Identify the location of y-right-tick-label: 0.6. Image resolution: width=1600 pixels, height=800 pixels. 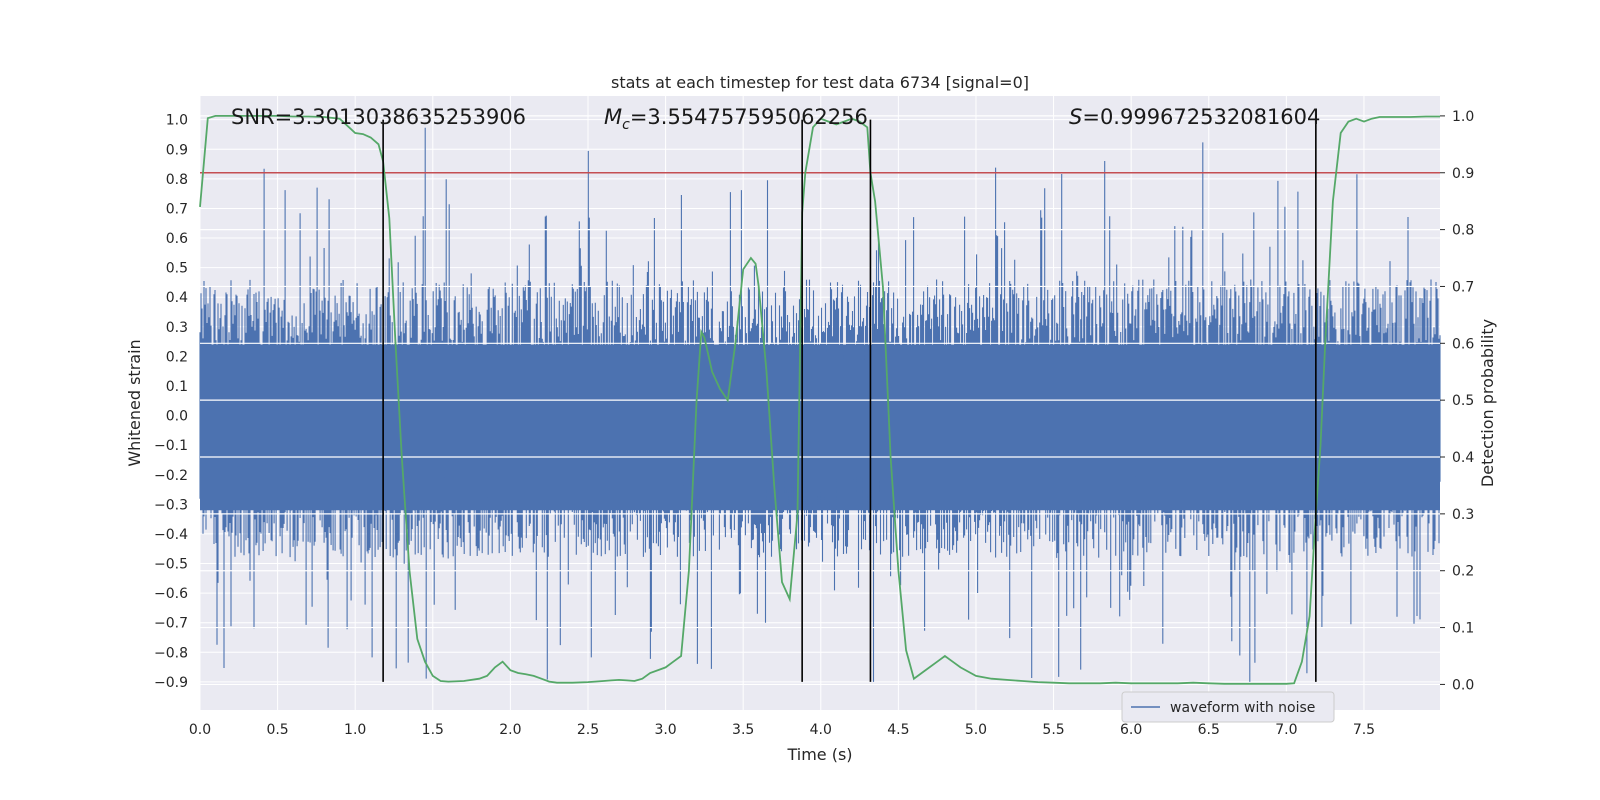
(1463, 344).